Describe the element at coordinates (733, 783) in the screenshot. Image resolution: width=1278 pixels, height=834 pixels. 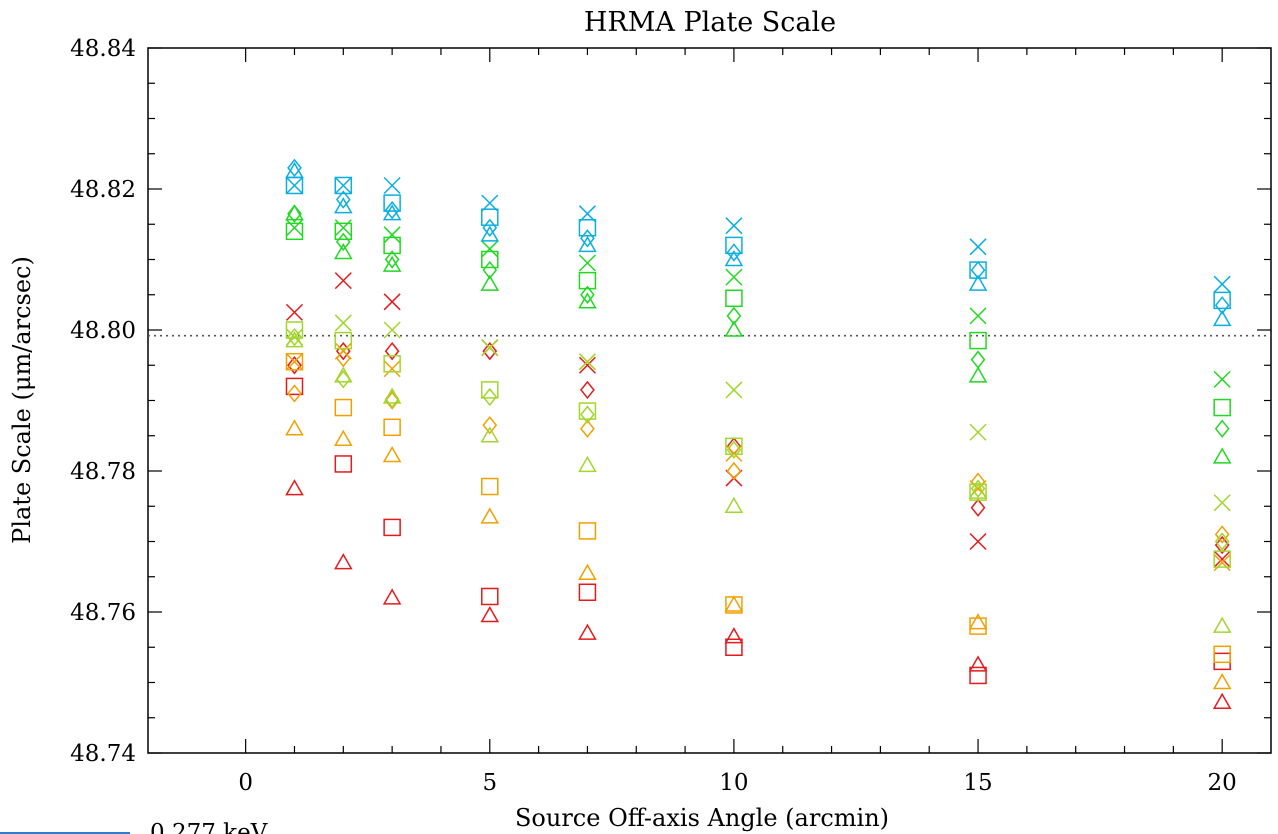
I see `x-tick-label: 10` at that location.